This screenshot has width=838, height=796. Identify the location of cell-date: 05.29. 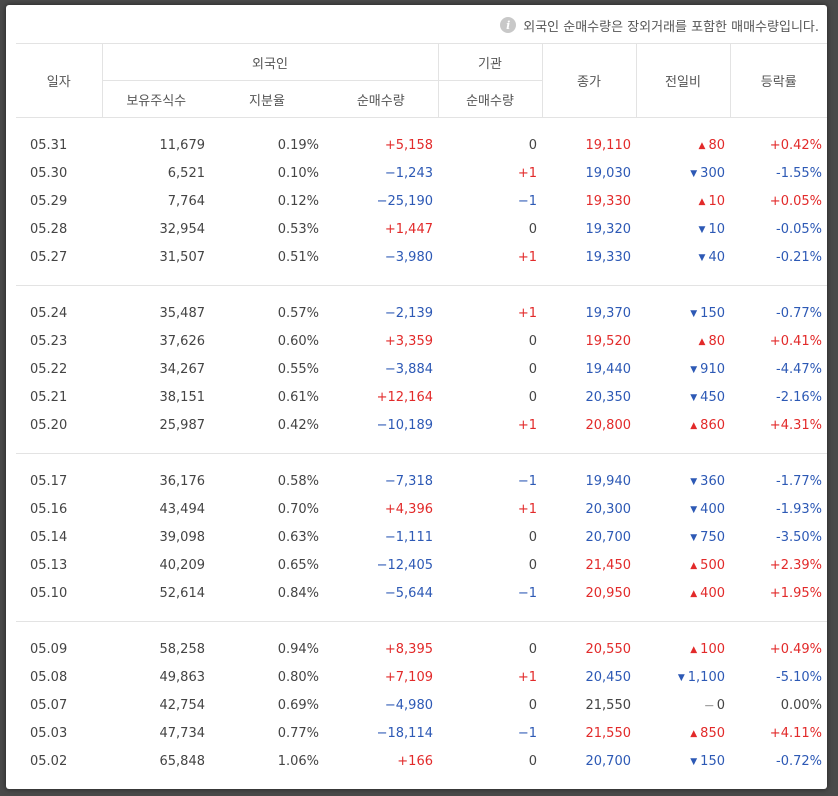
(49, 201).